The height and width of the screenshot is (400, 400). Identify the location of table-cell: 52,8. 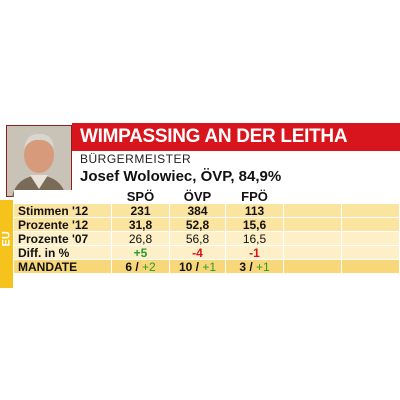
(198, 225).